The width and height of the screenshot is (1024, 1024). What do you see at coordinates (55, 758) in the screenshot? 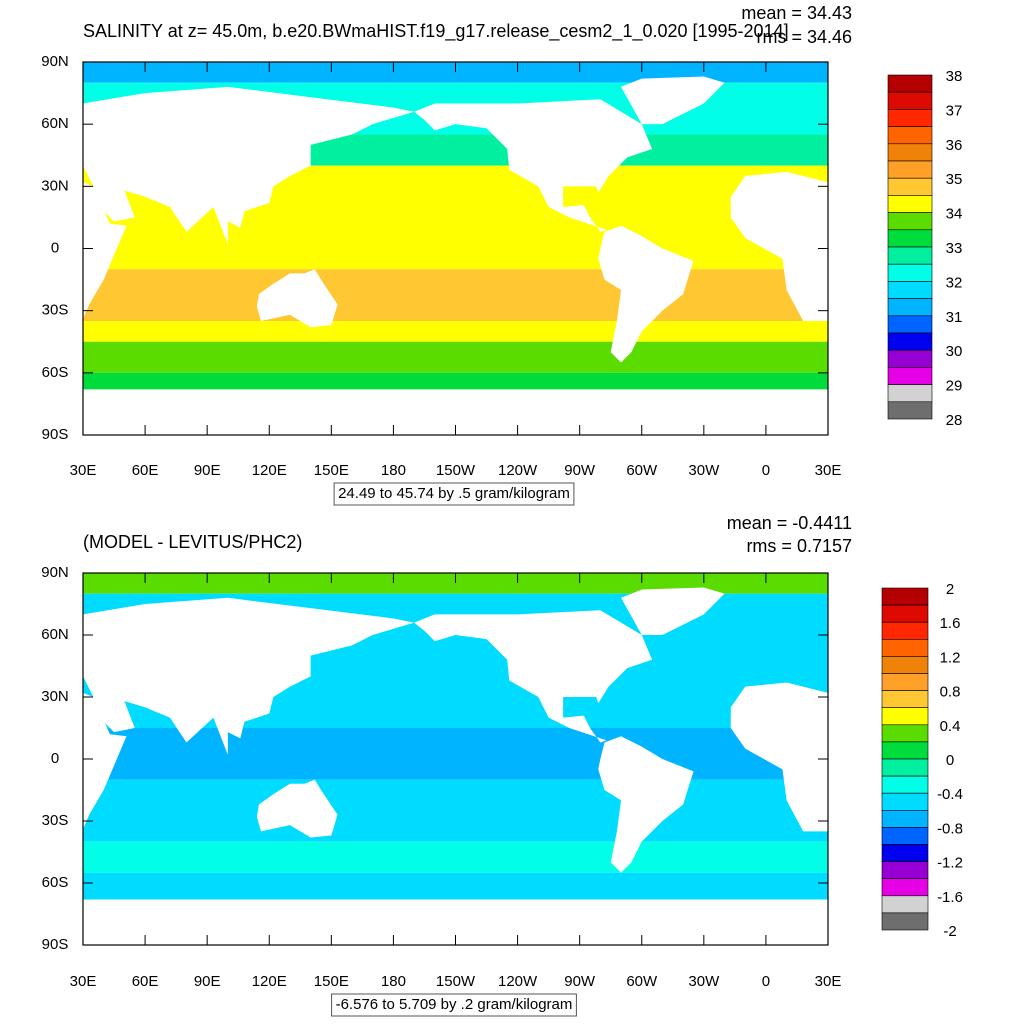
I see `lat-label: 0` at bounding box center [55, 758].